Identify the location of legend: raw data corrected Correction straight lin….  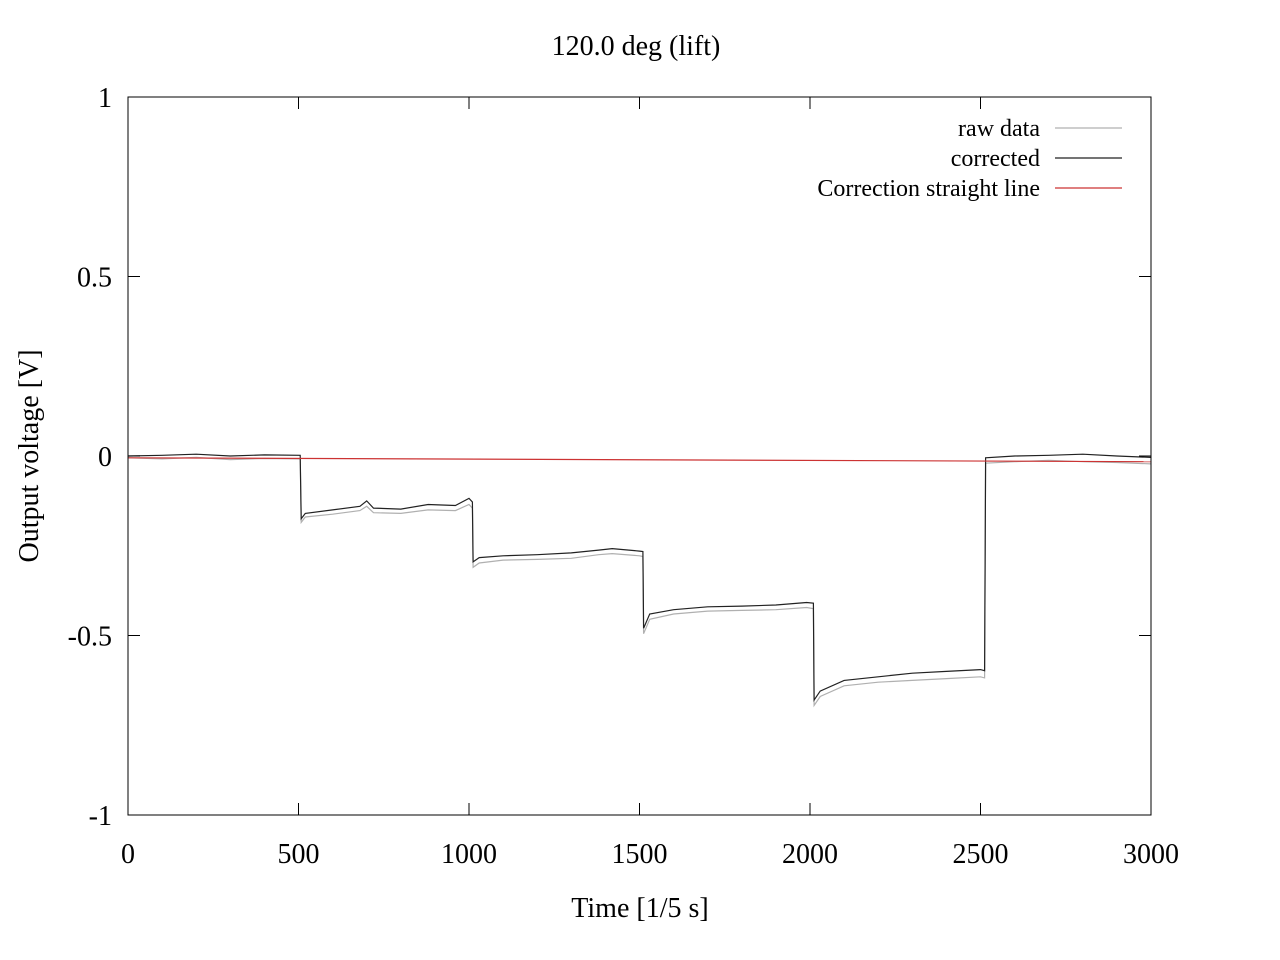
(969, 159).